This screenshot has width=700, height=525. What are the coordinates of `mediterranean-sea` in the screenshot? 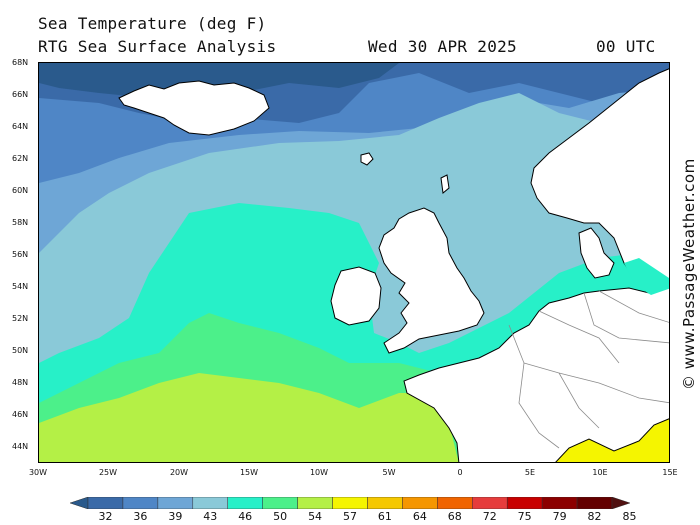 It's located at (612, 440).